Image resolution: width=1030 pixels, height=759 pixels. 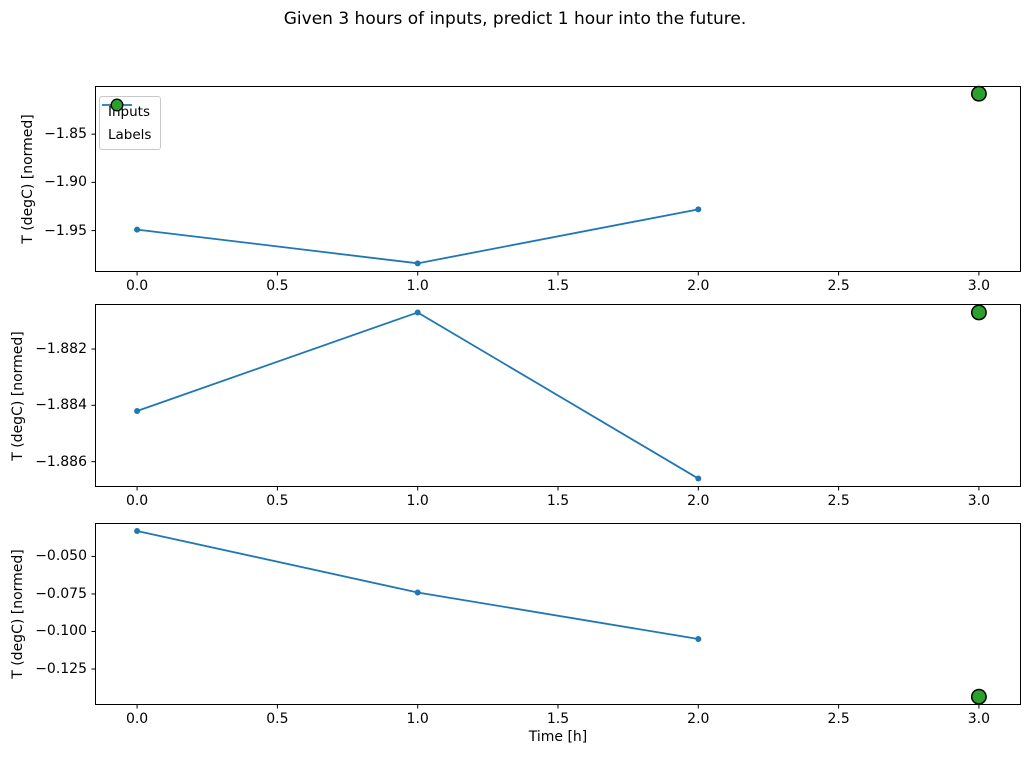 What do you see at coordinates (61, 631) in the screenshot?
I see `y-tick-label: −0.100` at bounding box center [61, 631].